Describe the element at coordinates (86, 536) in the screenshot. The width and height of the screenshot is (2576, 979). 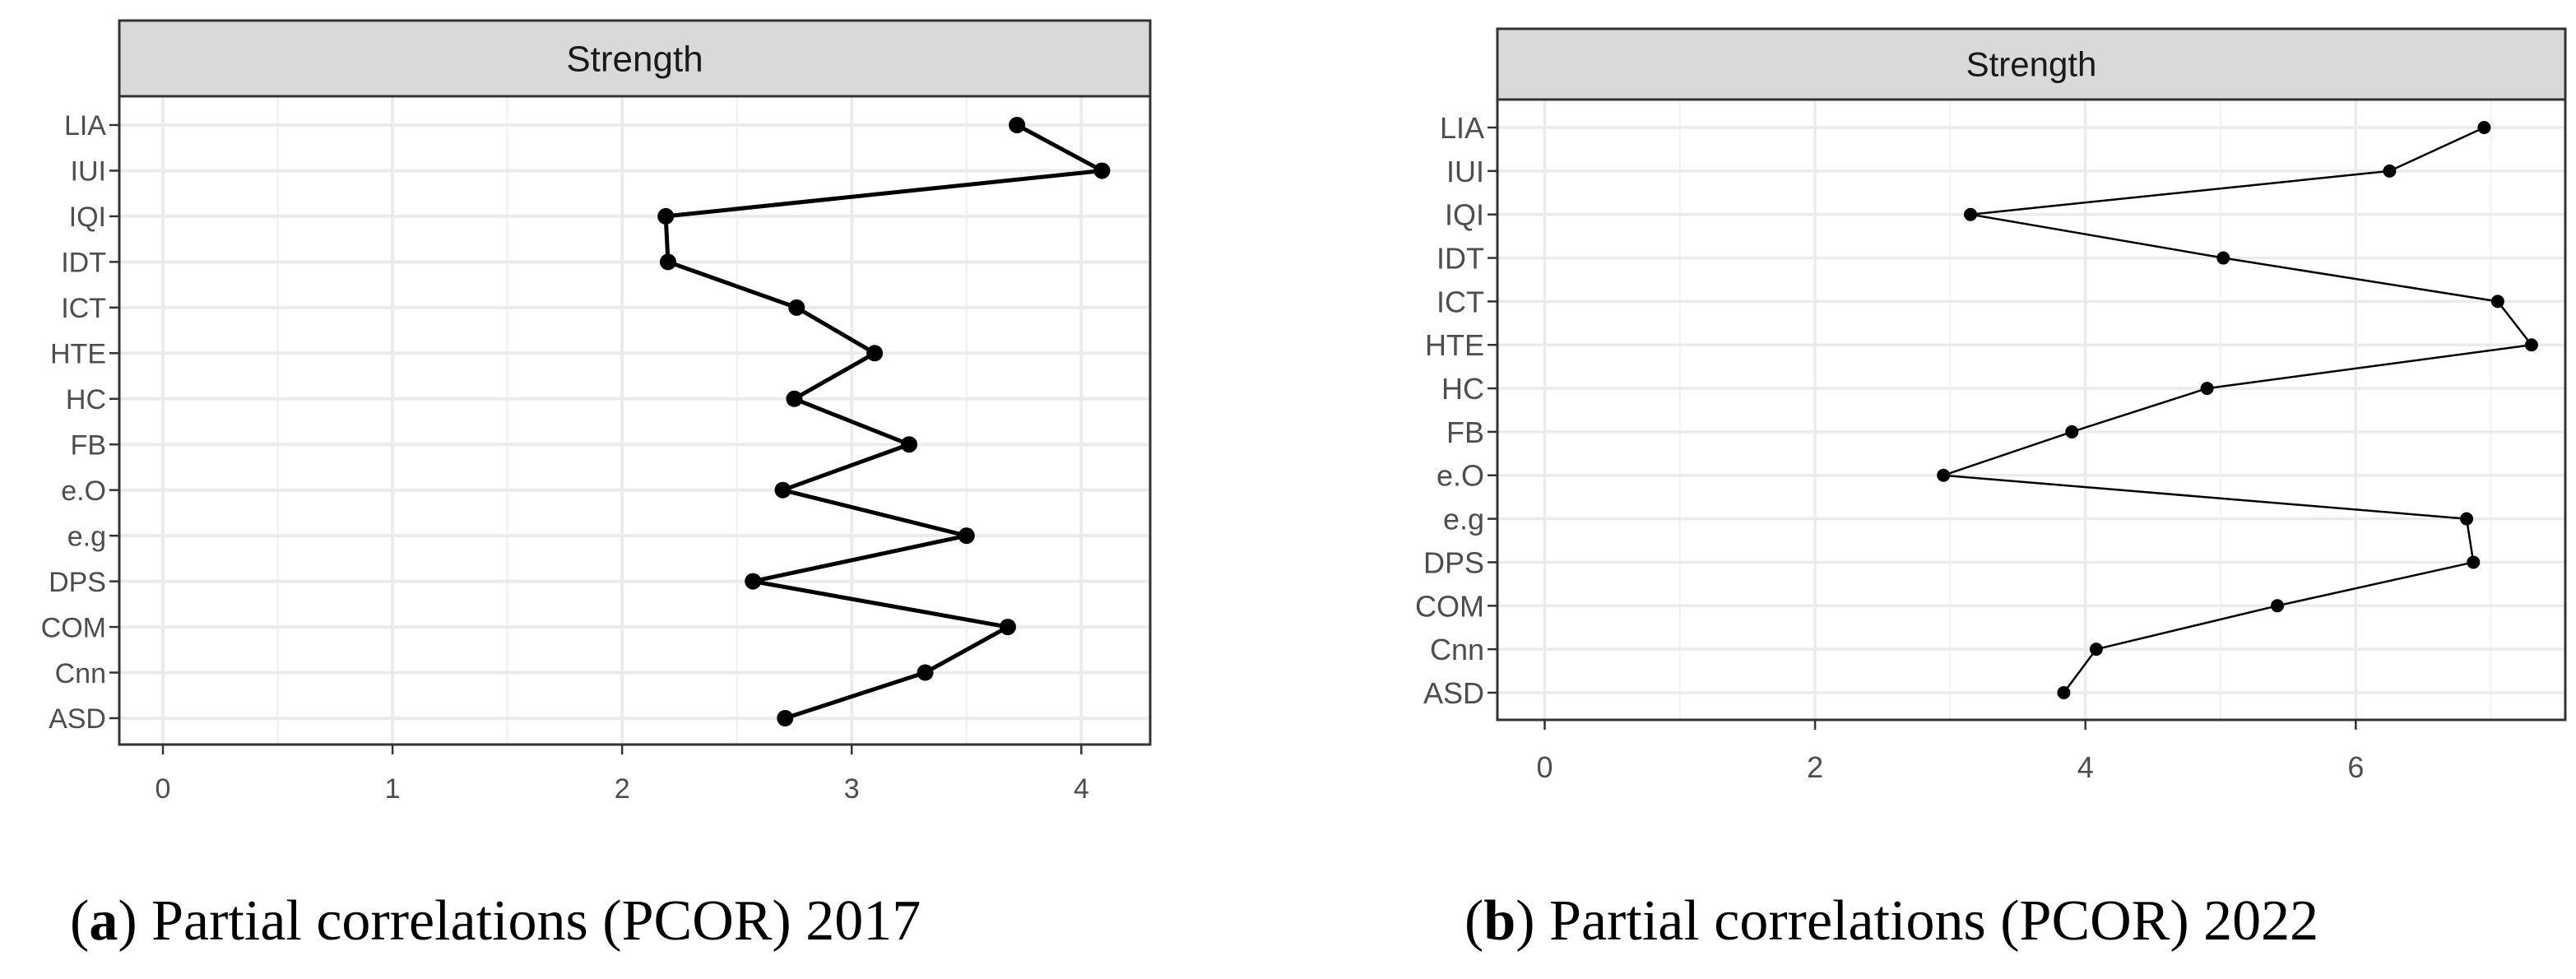
I see `y-tick-label-a-e.g: e.g` at that location.